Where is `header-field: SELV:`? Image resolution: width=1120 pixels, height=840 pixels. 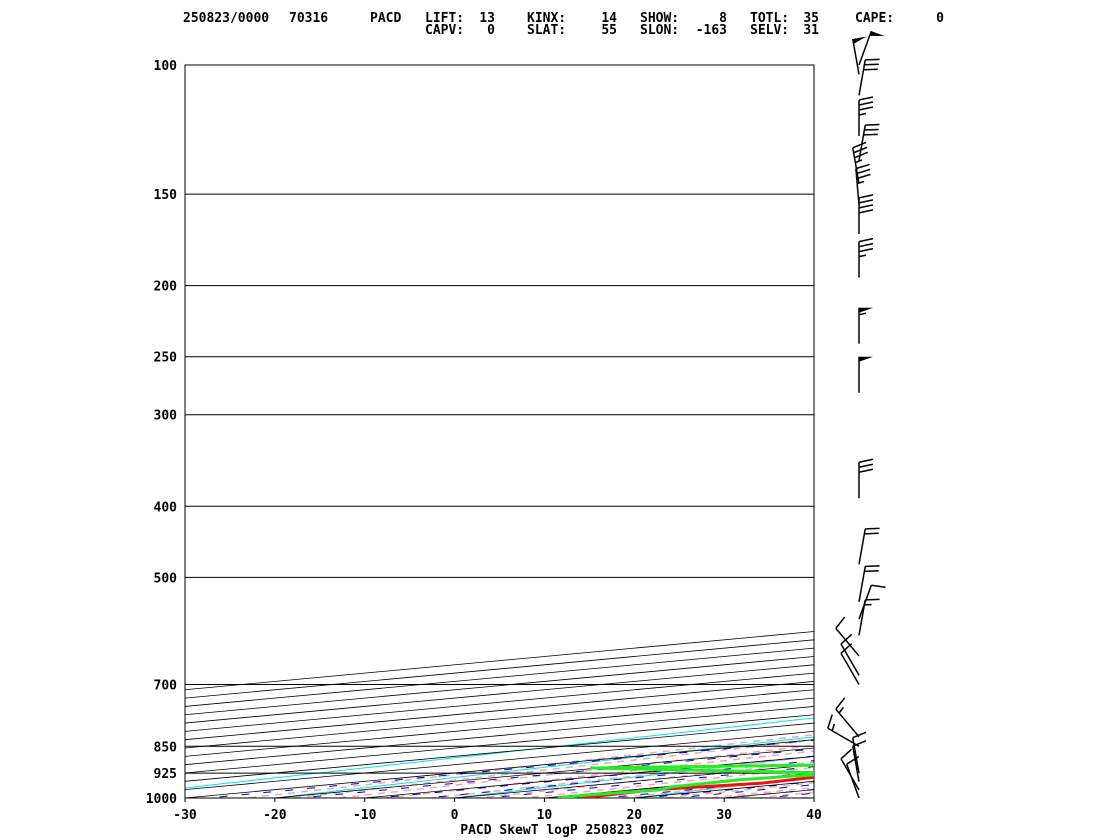
header-field: SELV: is located at coordinates (769, 30).